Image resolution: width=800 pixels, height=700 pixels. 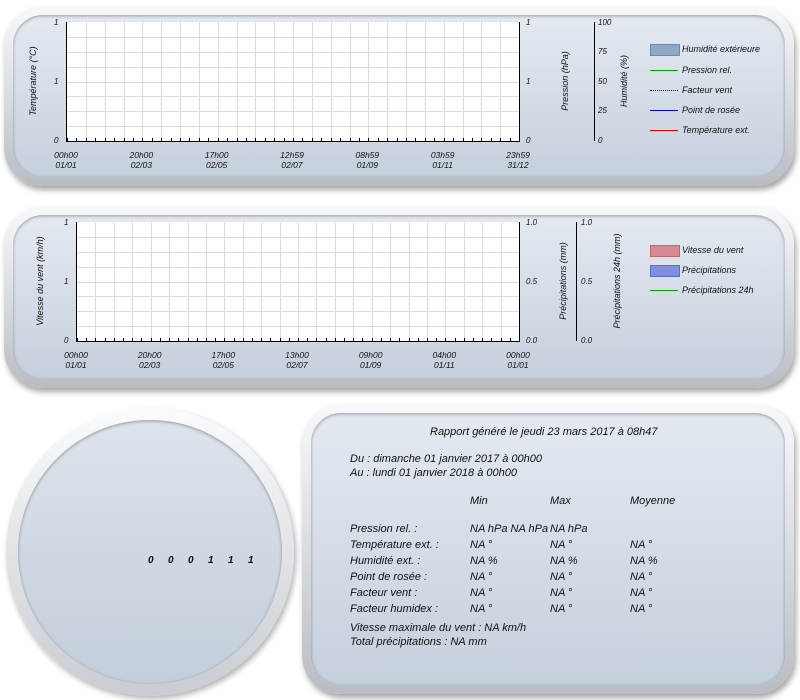 What do you see at coordinates (394, 545) in the screenshot?
I see `report-cell-label: Température ext. :` at bounding box center [394, 545].